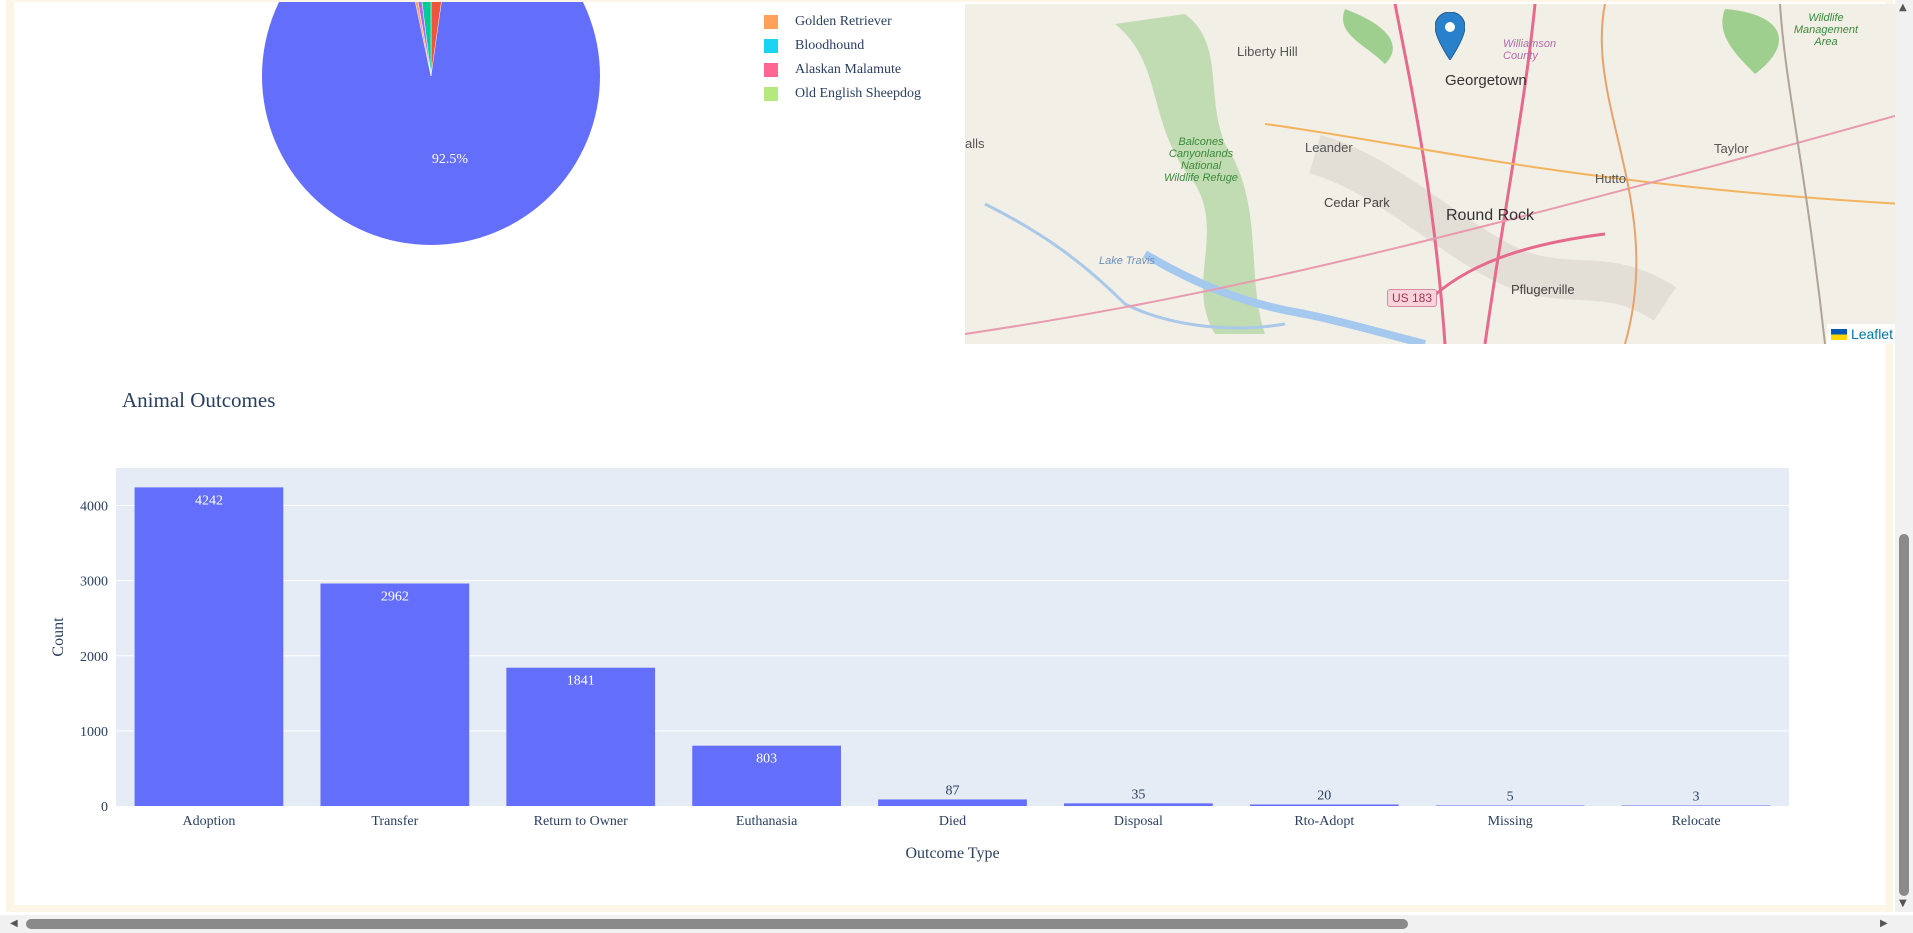 Image resolution: width=1913 pixels, height=933 pixels. I want to click on map-marker-icon, so click(1450, 36).